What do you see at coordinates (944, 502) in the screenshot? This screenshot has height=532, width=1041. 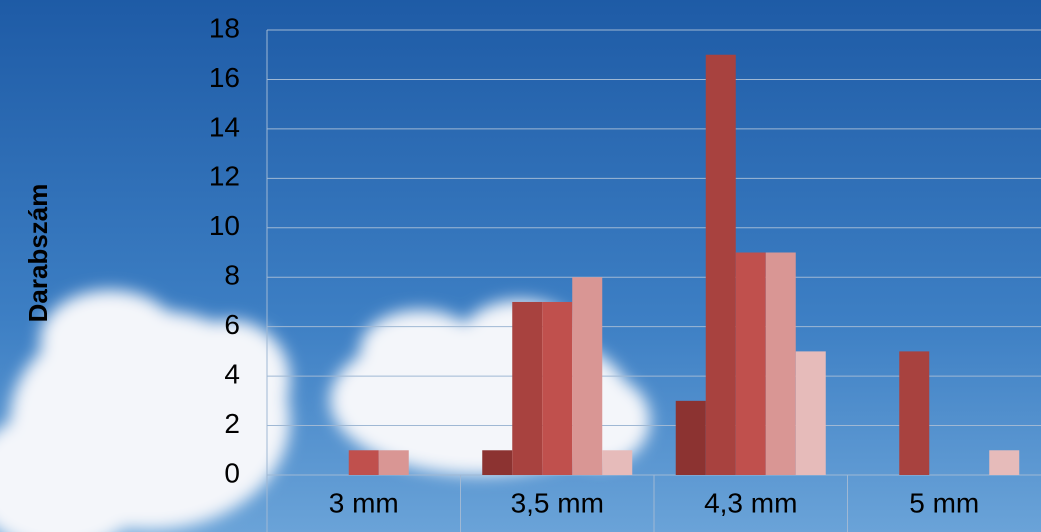 I see `x-tick-label: 5 mm` at bounding box center [944, 502].